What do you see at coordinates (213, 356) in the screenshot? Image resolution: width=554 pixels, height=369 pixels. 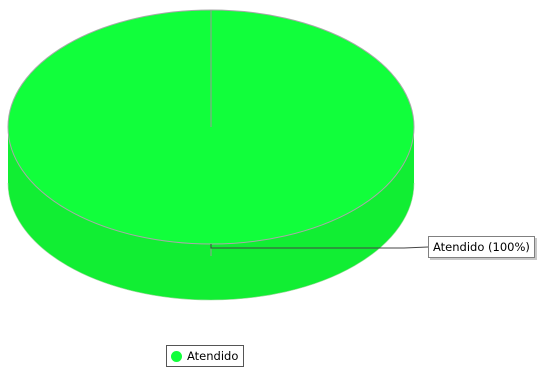 I see `legend-label-atendido: Atendido` at bounding box center [213, 356].